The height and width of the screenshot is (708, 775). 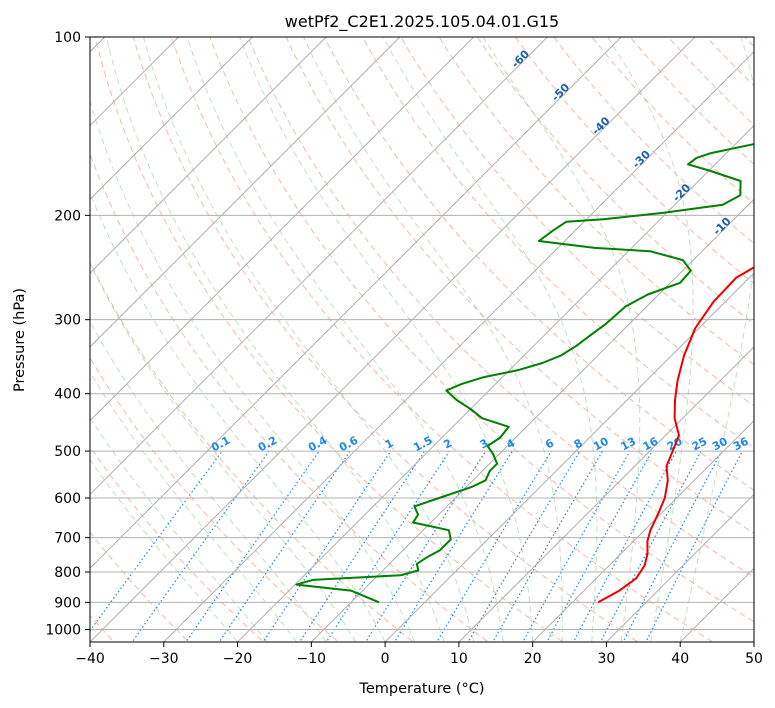 What do you see at coordinates (421, 689) in the screenshot?
I see `x-axis-title: Temperature (°C)` at bounding box center [421, 689].